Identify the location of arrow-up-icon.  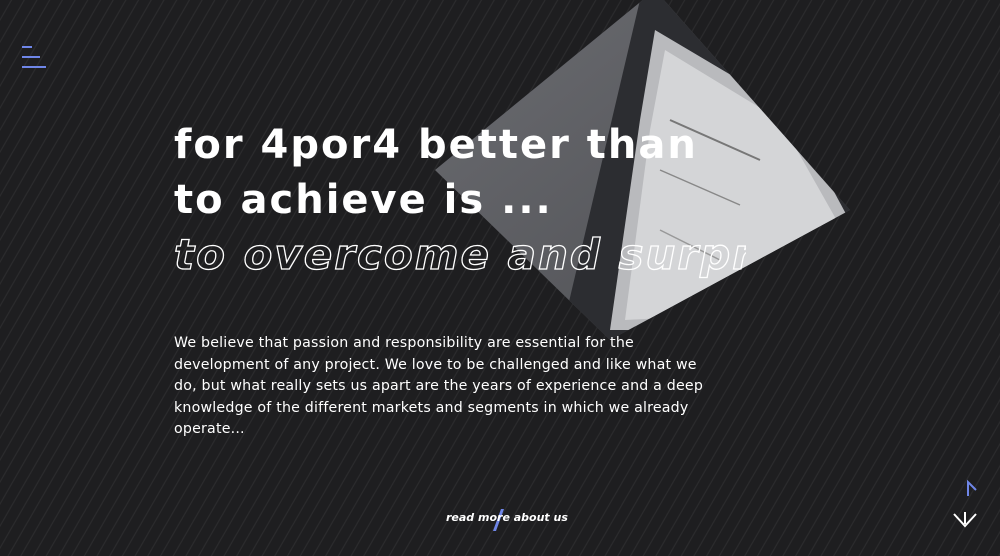
(972, 487).